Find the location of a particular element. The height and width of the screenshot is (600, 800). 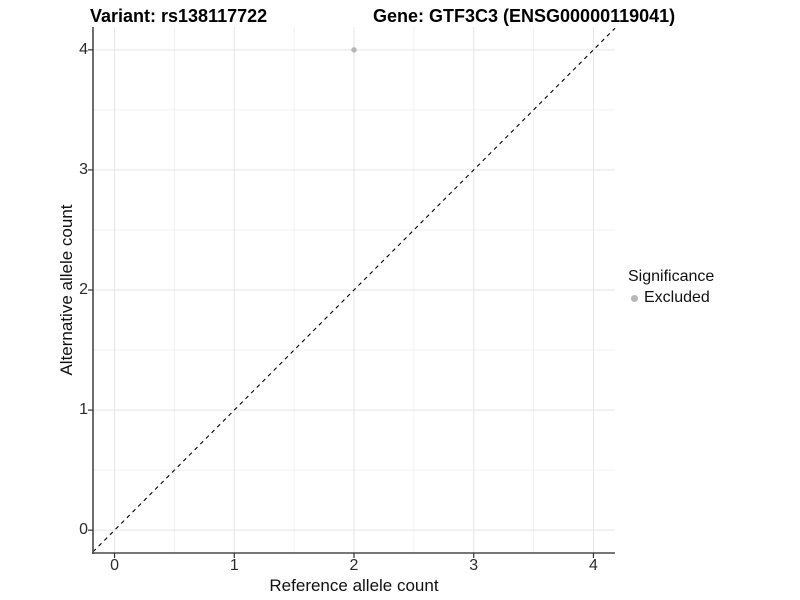

x-tick-label: 0 is located at coordinates (114, 565).